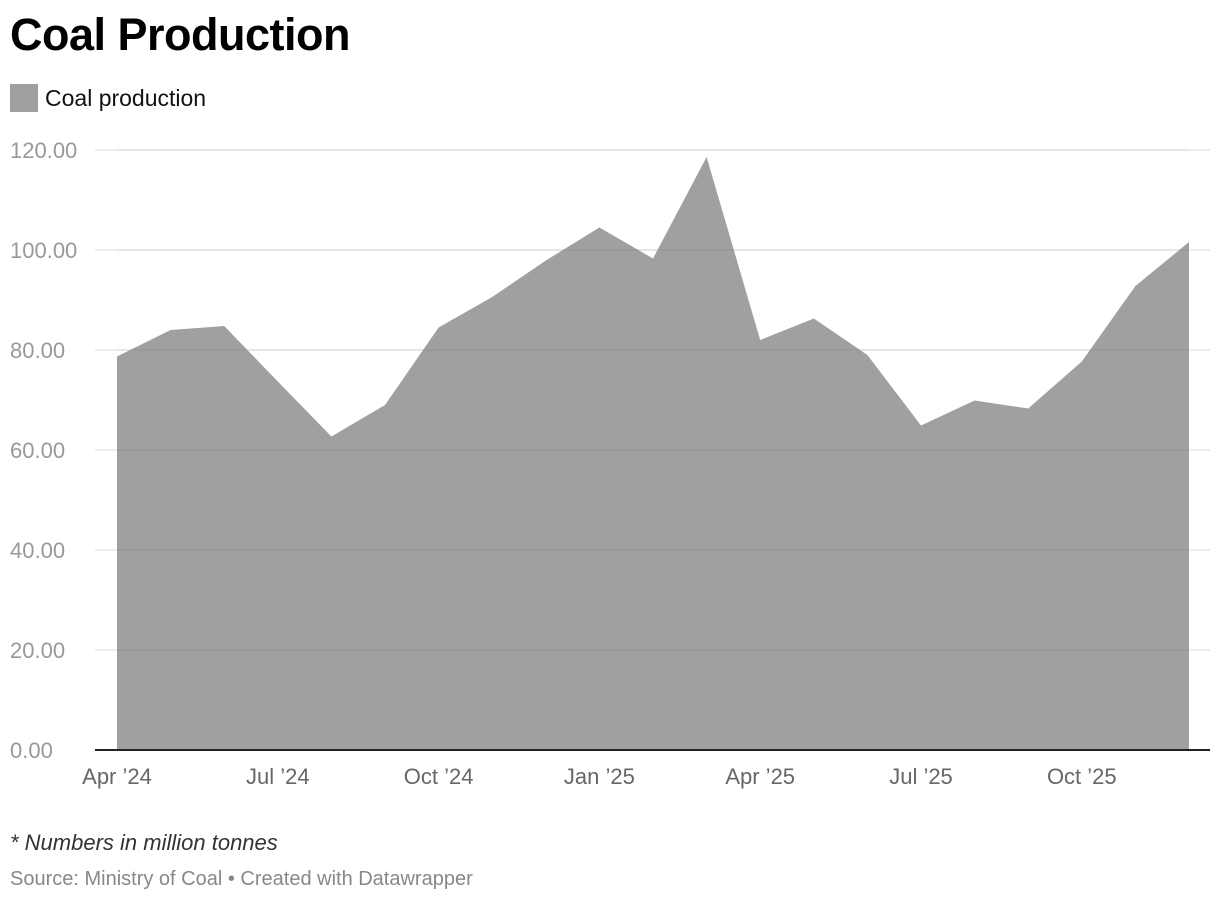  I want to click on chart-title: Coal Production, so click(180, 34).